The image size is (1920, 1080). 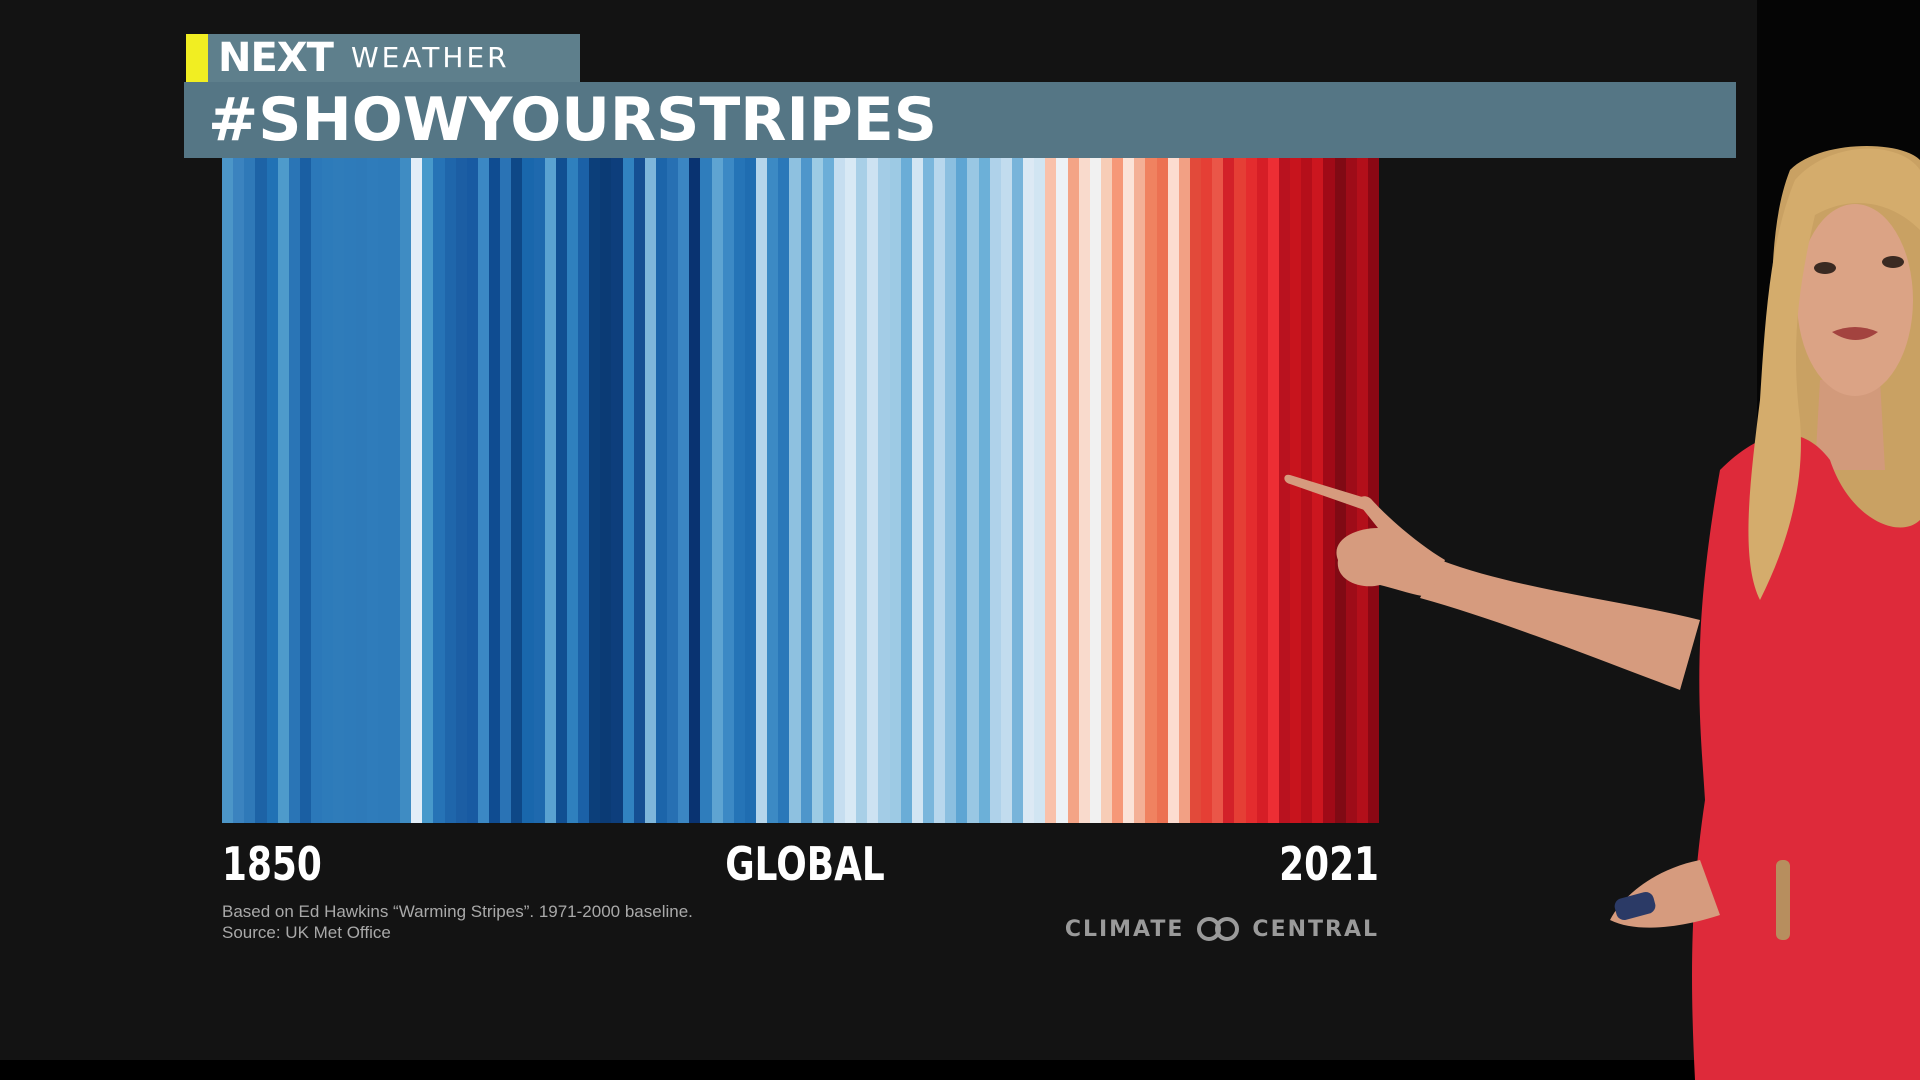 What do you see at coordinates (430, 57) in the screenshot?
I see `brand-section: WEATHER` at bounding box center [430, 57].